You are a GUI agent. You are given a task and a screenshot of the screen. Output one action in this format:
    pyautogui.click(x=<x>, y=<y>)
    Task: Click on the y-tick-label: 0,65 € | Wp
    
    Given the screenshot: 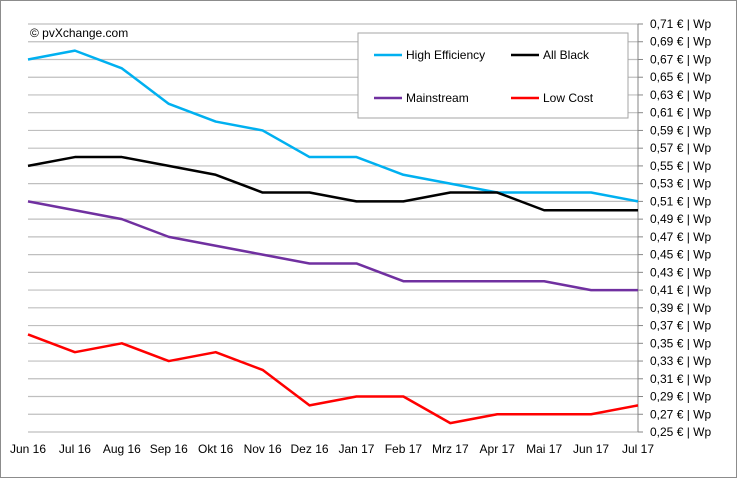 What is the action you would take?
    pyautogui.click(x=680, y=77)
    